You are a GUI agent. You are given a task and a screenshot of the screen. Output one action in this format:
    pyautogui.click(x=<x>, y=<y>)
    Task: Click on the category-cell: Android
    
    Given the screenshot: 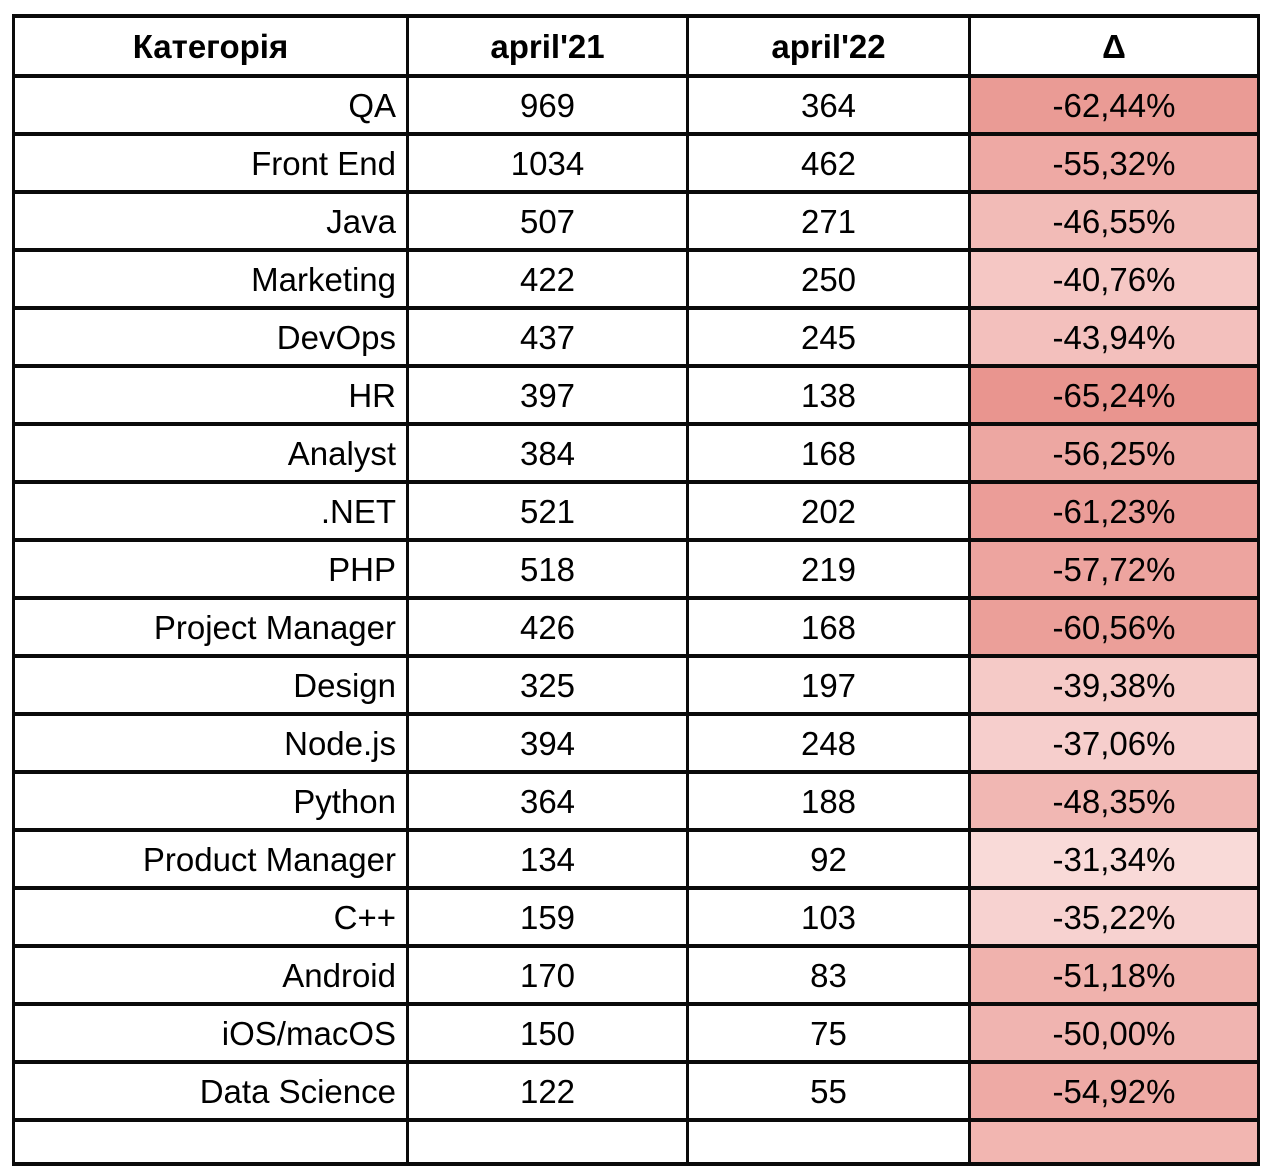 What is the action you would take?
    pyautogui.click(x=210, y=975)
    